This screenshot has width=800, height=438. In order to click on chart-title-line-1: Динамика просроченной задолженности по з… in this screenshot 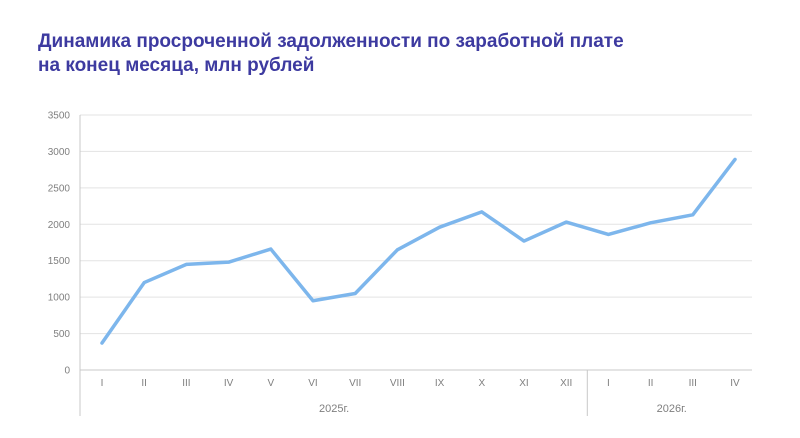, I will do `click(331, 41)`.